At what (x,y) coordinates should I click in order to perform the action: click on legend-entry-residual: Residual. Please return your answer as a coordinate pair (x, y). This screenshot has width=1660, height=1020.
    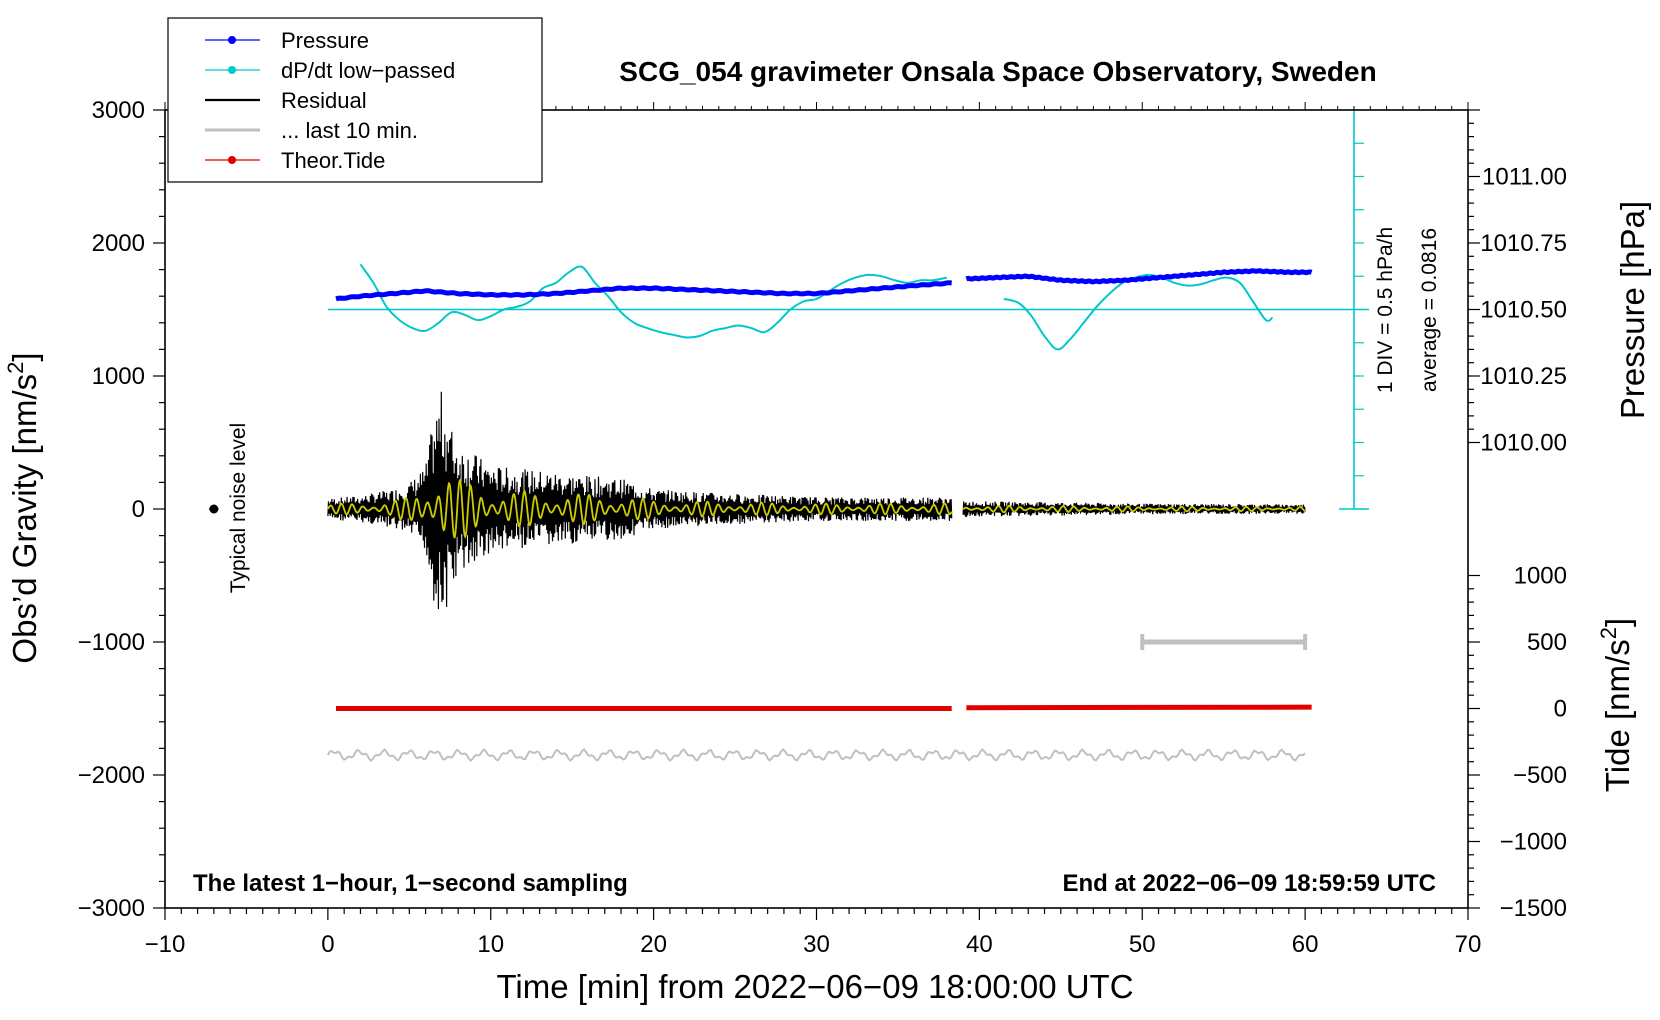
    Looking at the image, I should click on (286, 100).